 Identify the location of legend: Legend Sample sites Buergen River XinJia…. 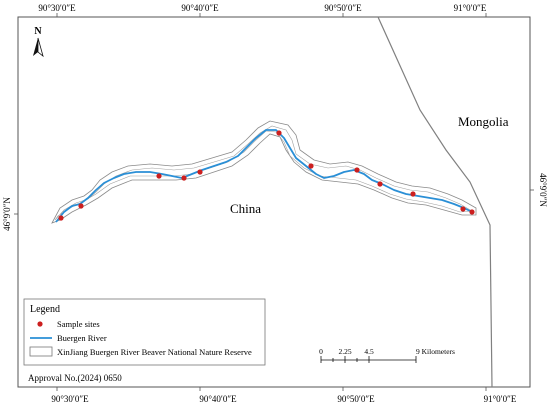
(144, 332).